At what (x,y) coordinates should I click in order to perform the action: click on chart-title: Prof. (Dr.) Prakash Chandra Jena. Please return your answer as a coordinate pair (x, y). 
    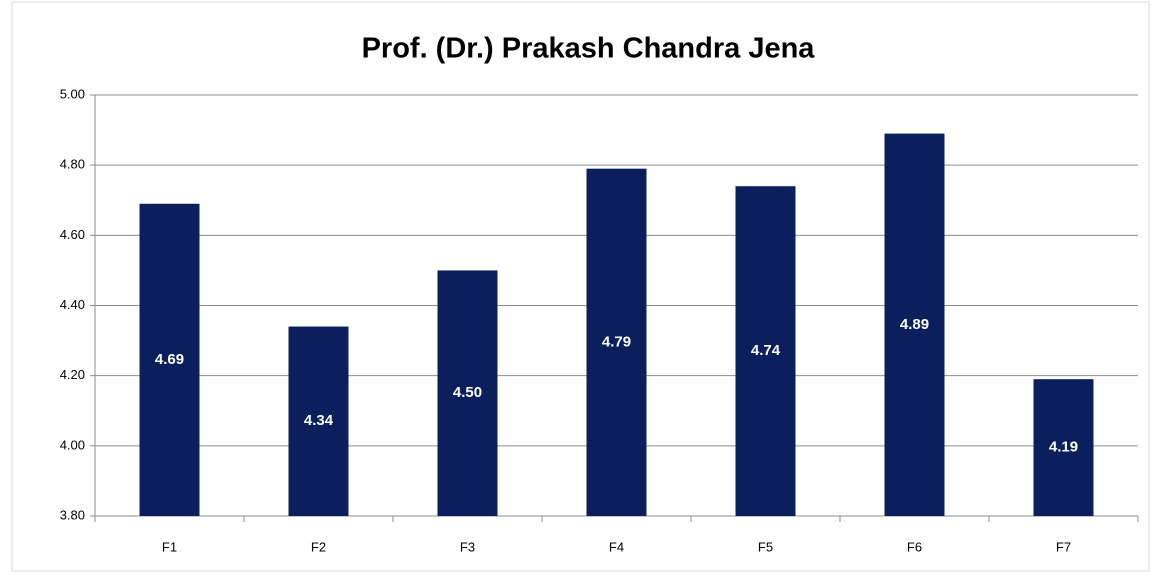
    Looking at the image, I should click on (589, 49).